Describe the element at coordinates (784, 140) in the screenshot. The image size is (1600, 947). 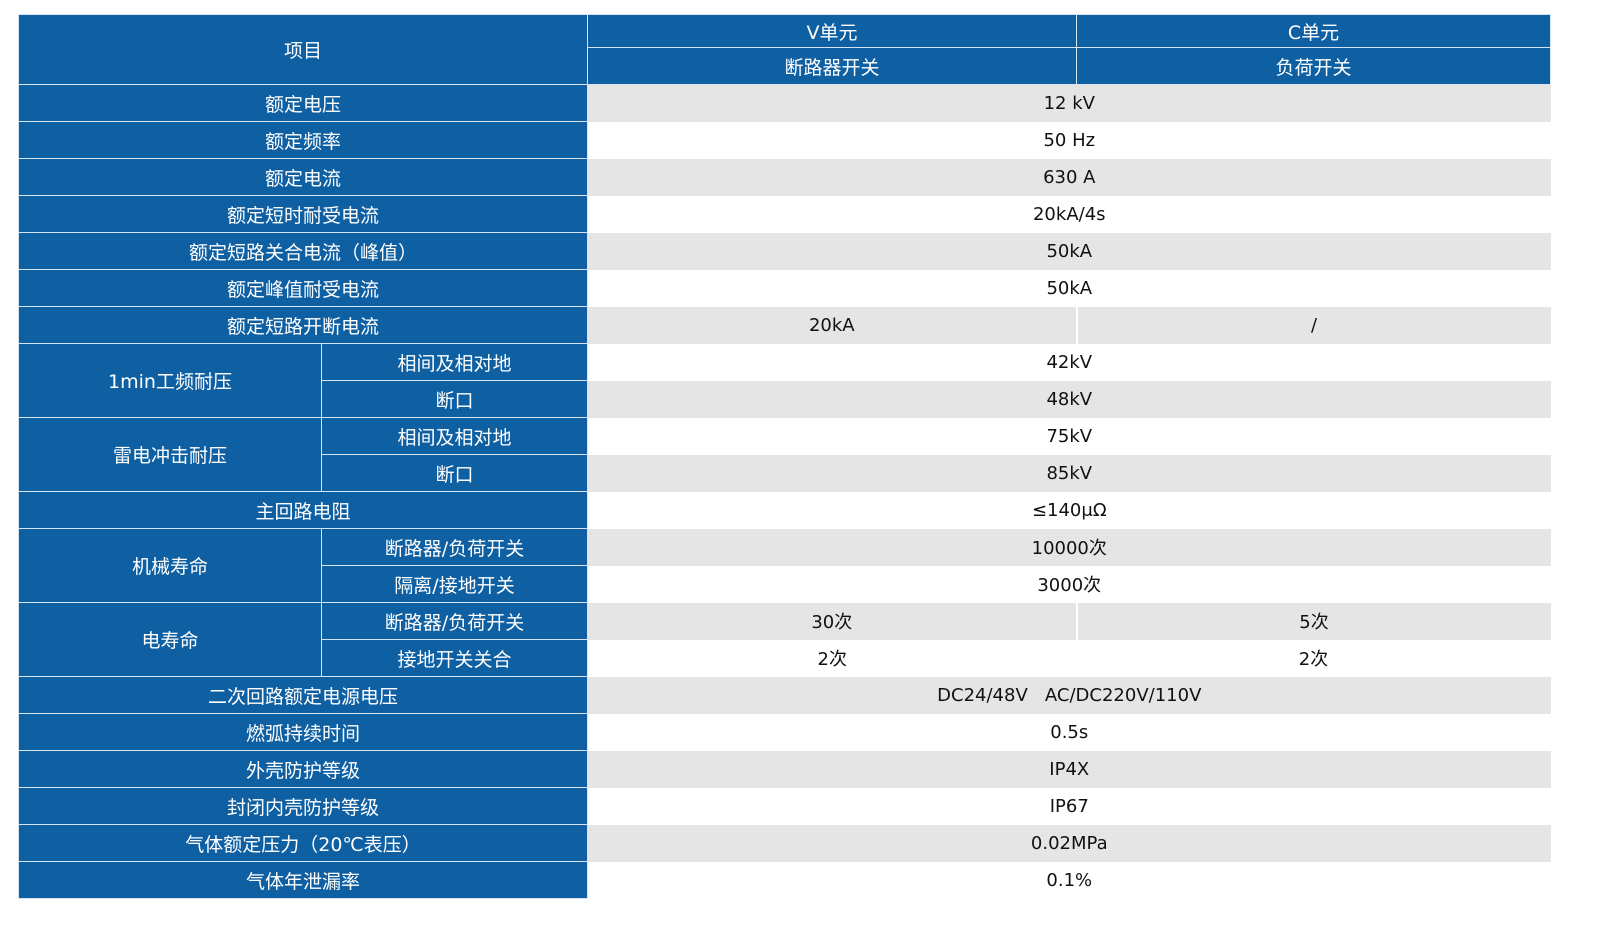
I see `table-row: 额定频率 50 Hz` at that location.